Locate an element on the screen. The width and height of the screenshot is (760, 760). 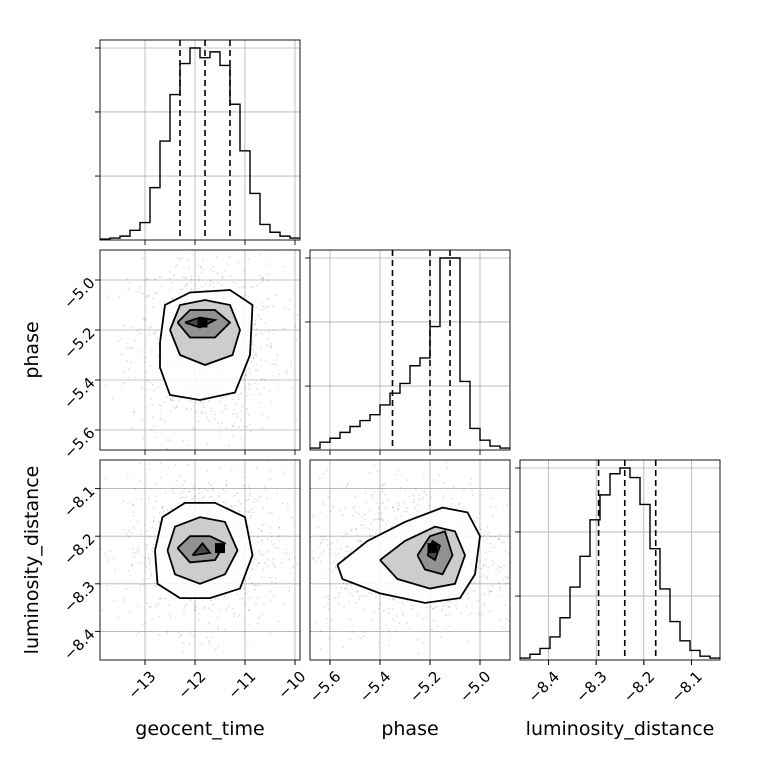
xlabel-phase: phase is located at coordinates (409, 729).